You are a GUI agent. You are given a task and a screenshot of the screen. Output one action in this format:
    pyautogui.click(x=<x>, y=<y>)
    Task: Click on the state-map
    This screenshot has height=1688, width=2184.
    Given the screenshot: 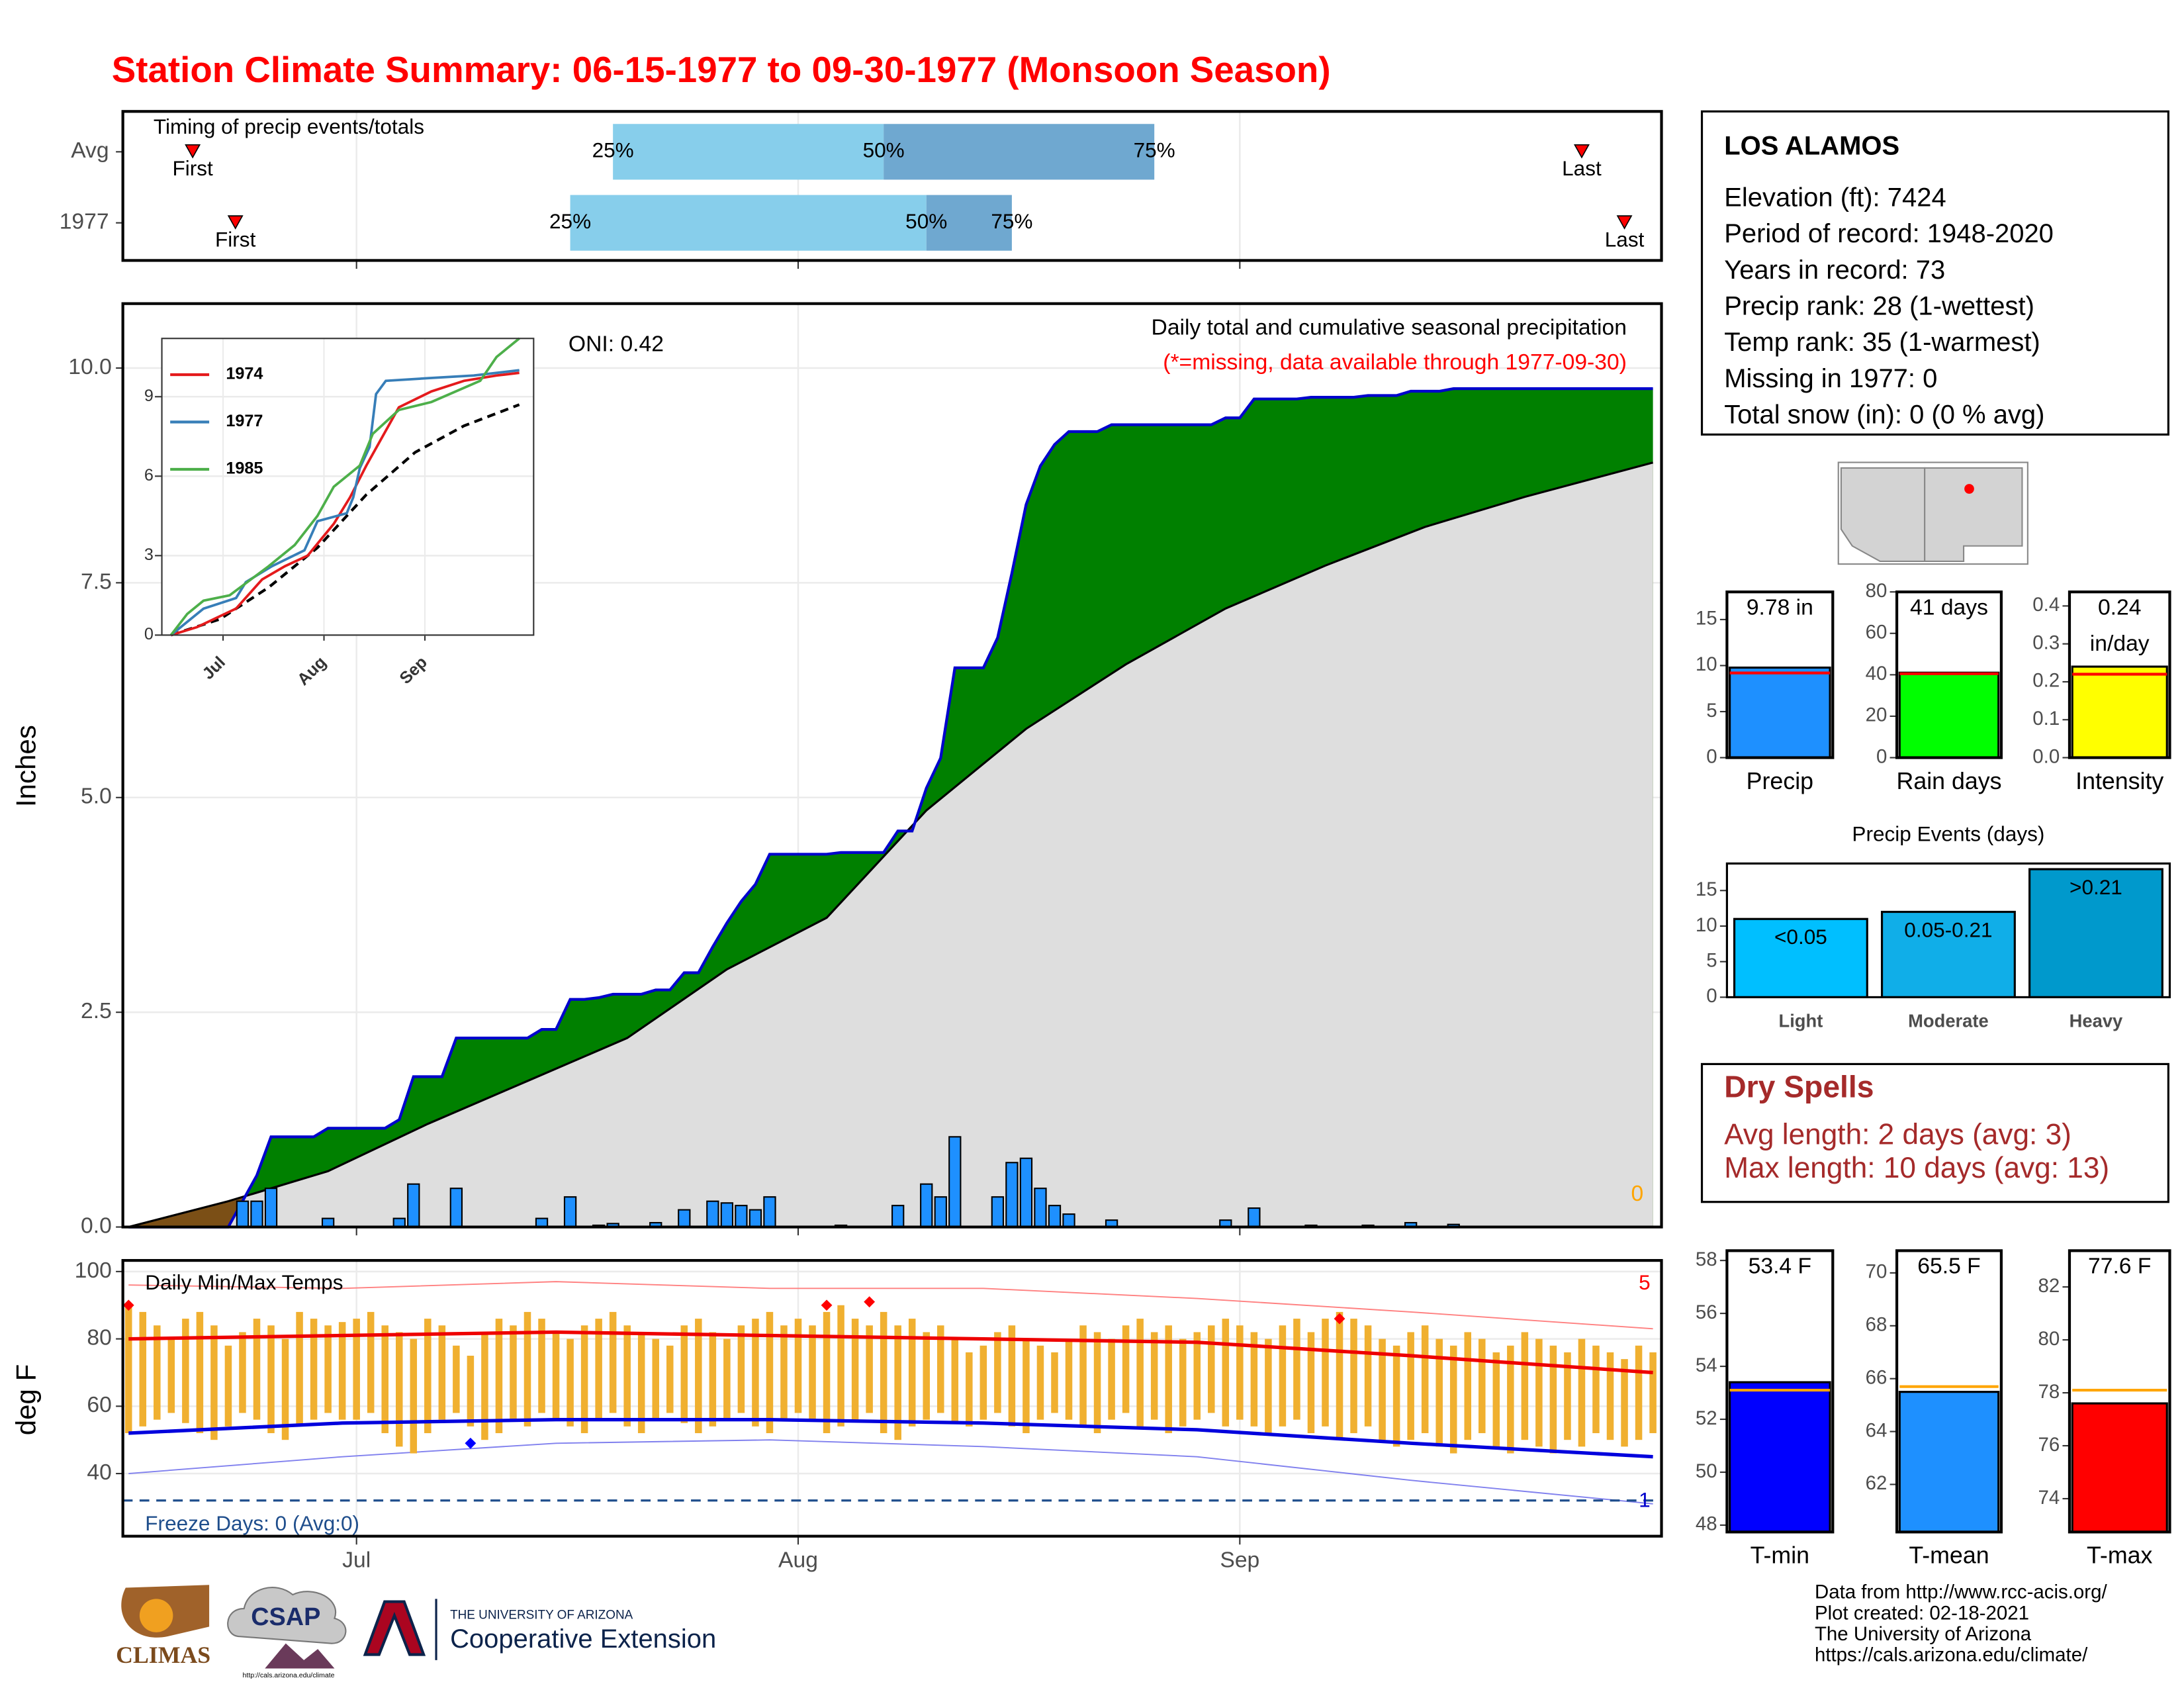 What is the action you would take?
    pyautogui.click(x=1932, y=513)
    